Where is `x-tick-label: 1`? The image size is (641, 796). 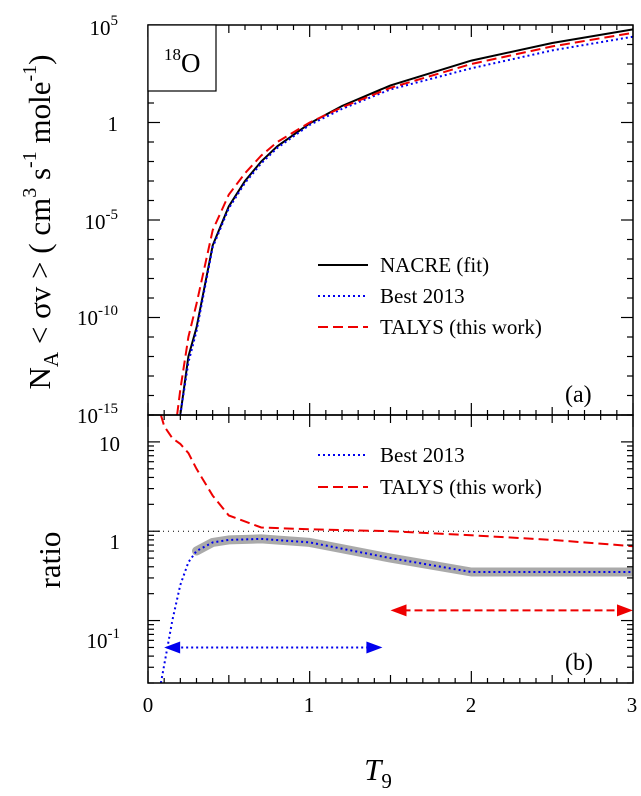
x-tick-label: 1 is located at coordinates (309, 705).